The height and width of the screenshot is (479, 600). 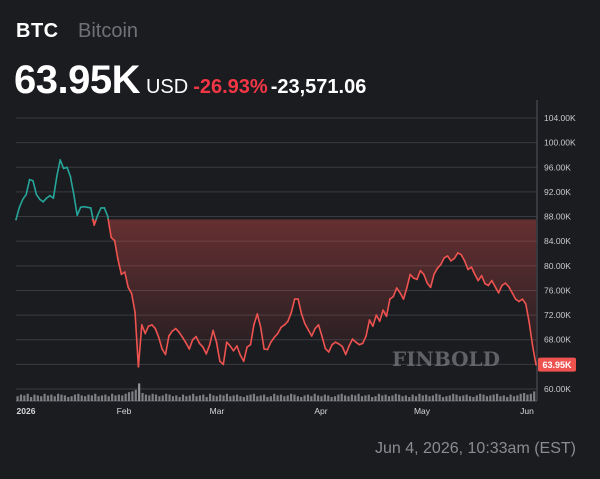 I want to click on y-tick-label: 72.00K, so click(x=557, y=315).